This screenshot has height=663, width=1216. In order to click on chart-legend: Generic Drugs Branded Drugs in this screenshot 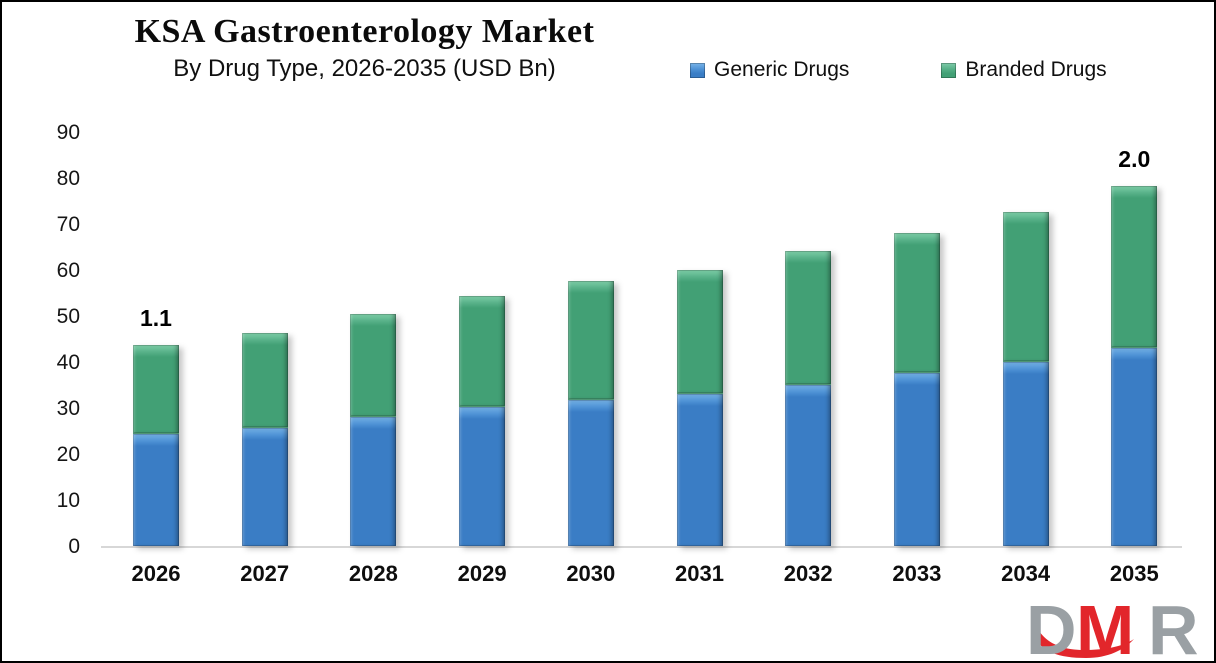, I will do `click(898, 70)`.